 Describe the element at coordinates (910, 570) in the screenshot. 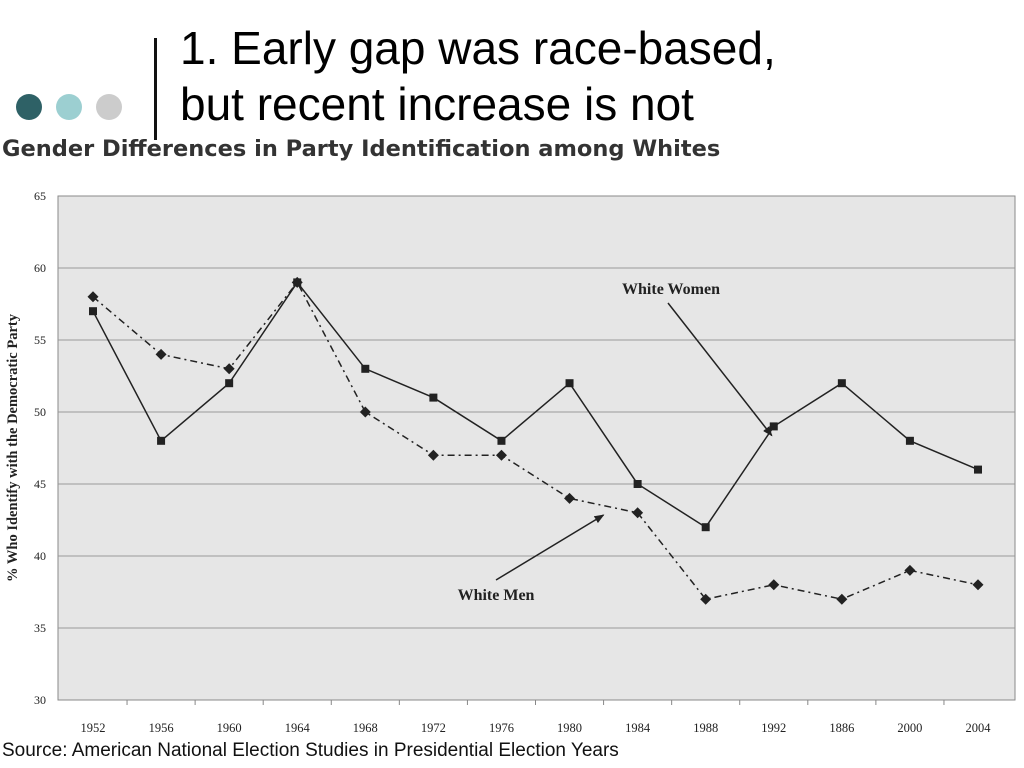

I see `point-1-2000` at that location.